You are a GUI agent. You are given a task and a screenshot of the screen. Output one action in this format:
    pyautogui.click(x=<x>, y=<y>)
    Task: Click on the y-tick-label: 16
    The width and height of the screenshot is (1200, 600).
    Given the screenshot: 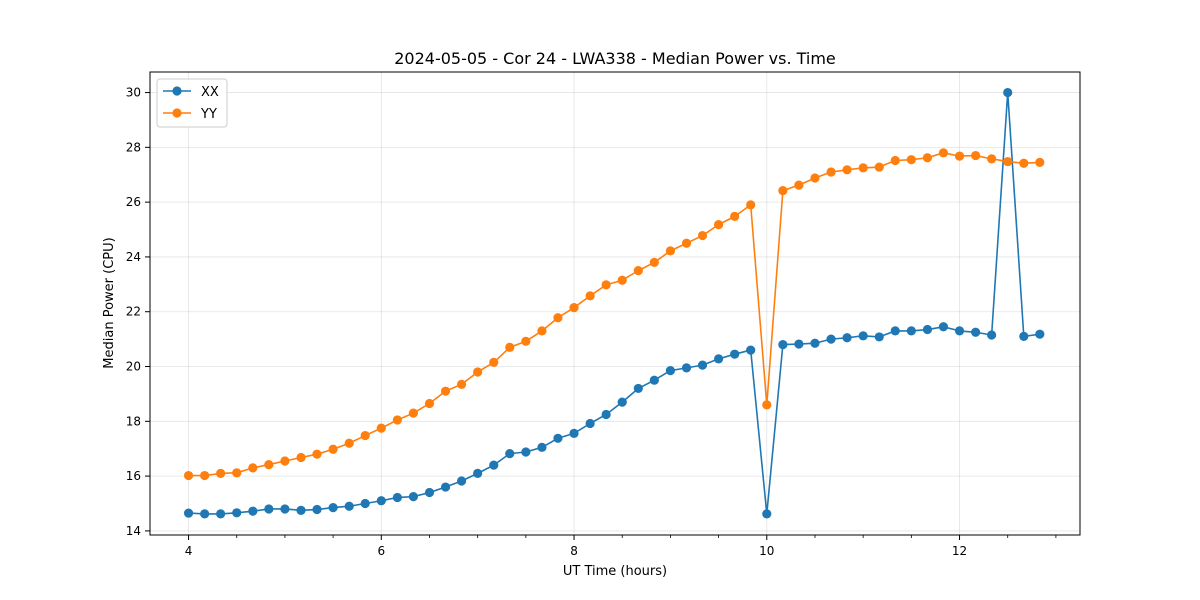 What is the action you would take?
    pyautogui.click(x=133, y=476)
    